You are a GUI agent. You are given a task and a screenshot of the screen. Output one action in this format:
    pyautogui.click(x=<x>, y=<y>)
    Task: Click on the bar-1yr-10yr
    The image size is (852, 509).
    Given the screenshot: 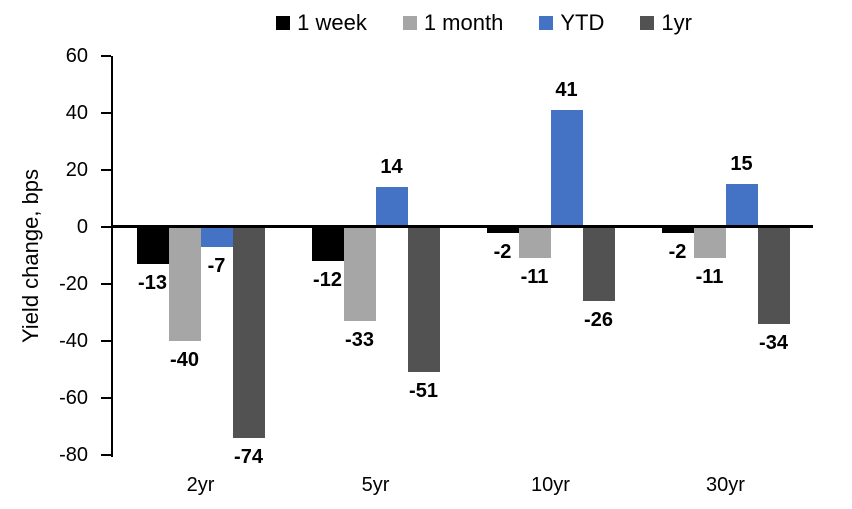 What is the action you would take?
    pyautogui.click(x=598, y=264)
    